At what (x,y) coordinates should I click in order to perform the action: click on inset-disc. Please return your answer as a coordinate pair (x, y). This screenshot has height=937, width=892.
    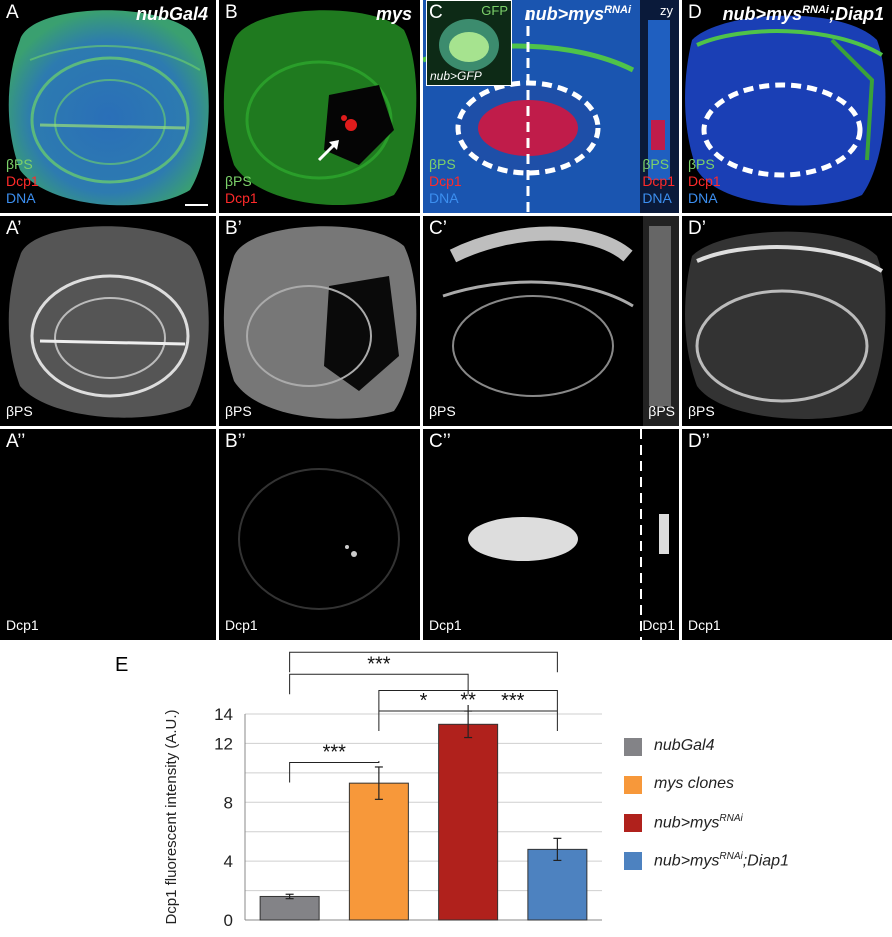
    Looking at the image, I should click on (469, 45).